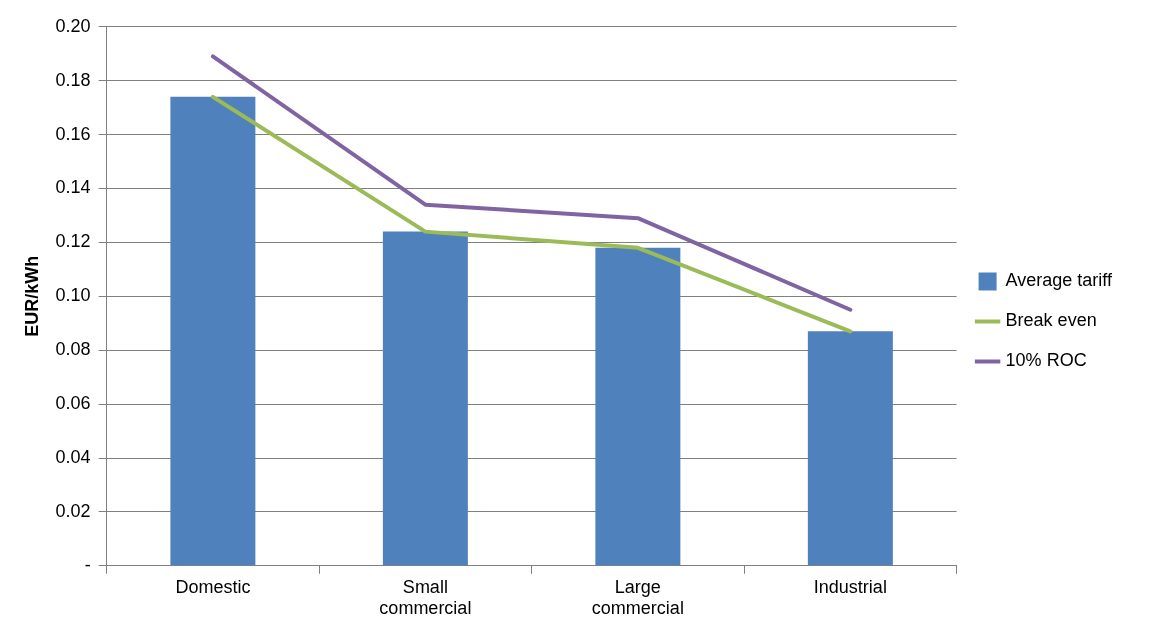 The width and height of the screenshot is (1154, 631). I want to click on y-tick-label: 0.08, so click(73, 349).